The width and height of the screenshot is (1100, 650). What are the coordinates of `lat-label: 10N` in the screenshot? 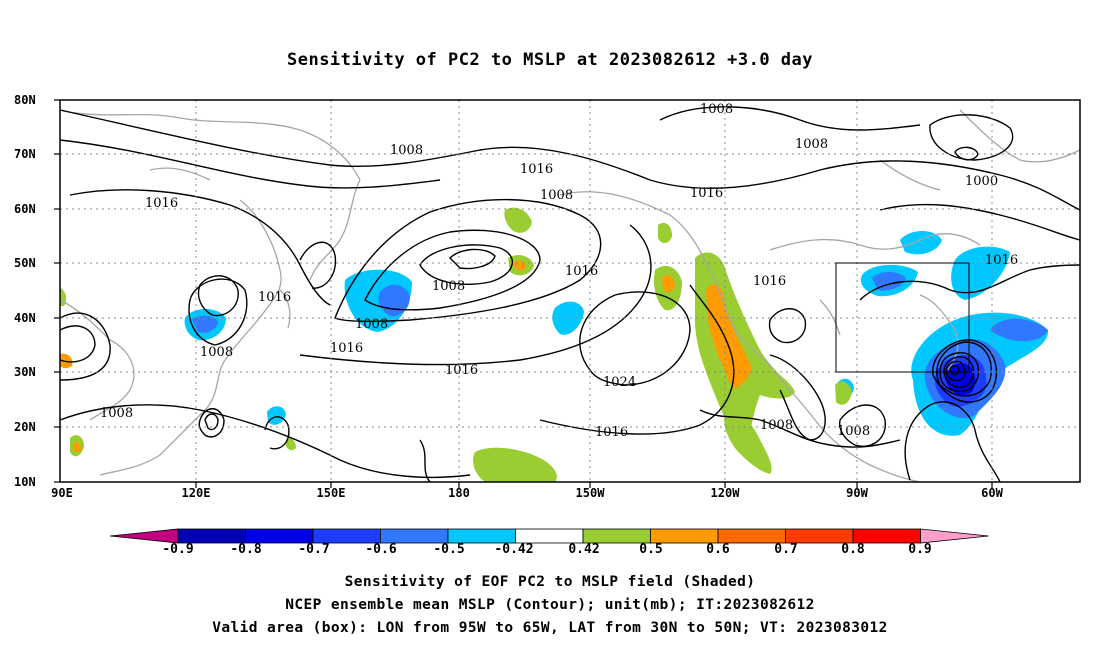 It's located at (25, 482).